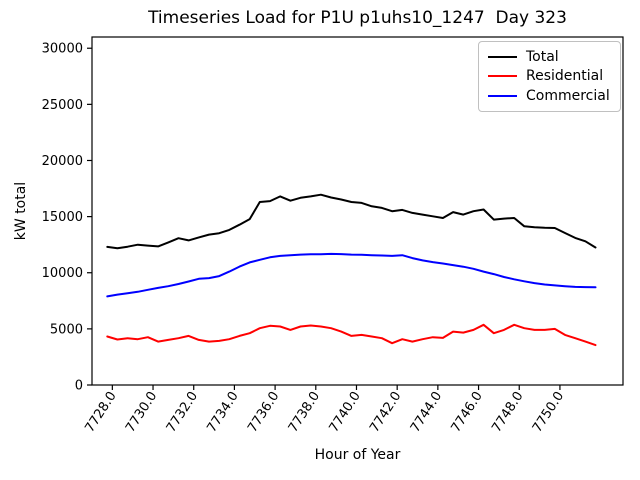 The width and height of the screenshot is (640, 480). I want to click on y-tick-label: 20000, so click(62, 161).